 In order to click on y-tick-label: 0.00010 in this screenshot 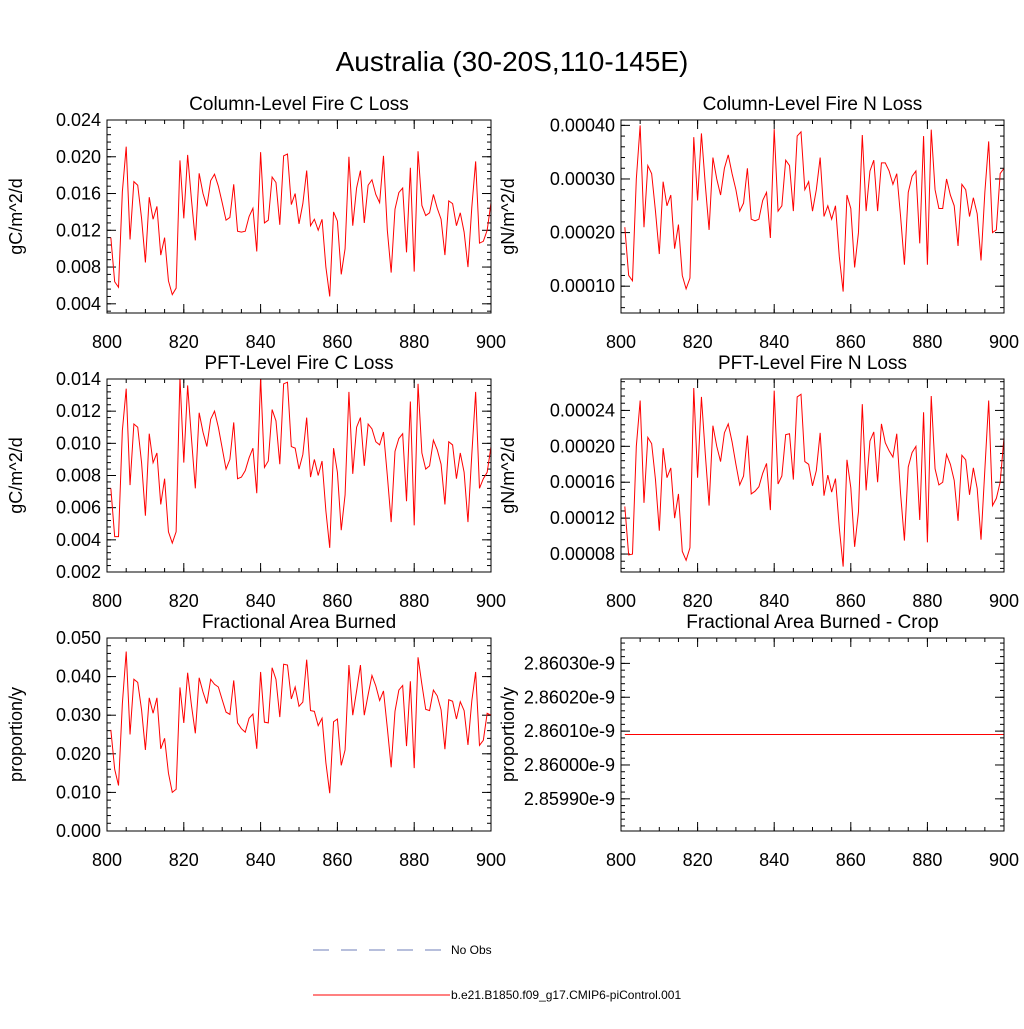, I will do `click(582, 286)`.